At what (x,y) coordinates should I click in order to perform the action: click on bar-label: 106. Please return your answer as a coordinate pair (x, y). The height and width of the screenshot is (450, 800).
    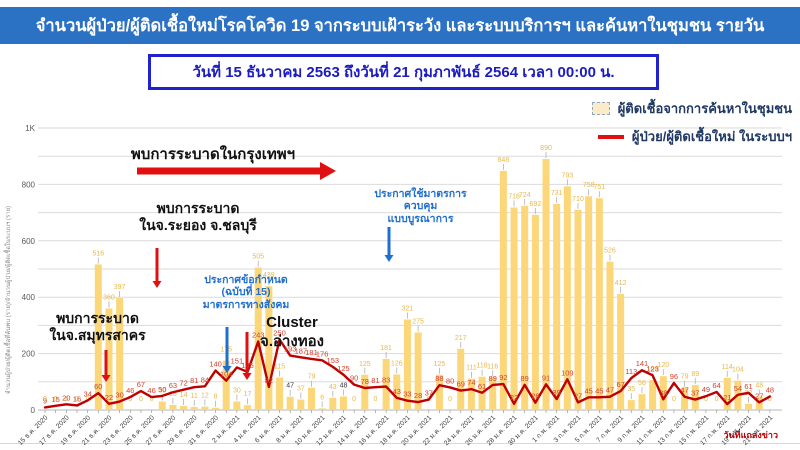
    Looking at the image, I should click on (653, 369).